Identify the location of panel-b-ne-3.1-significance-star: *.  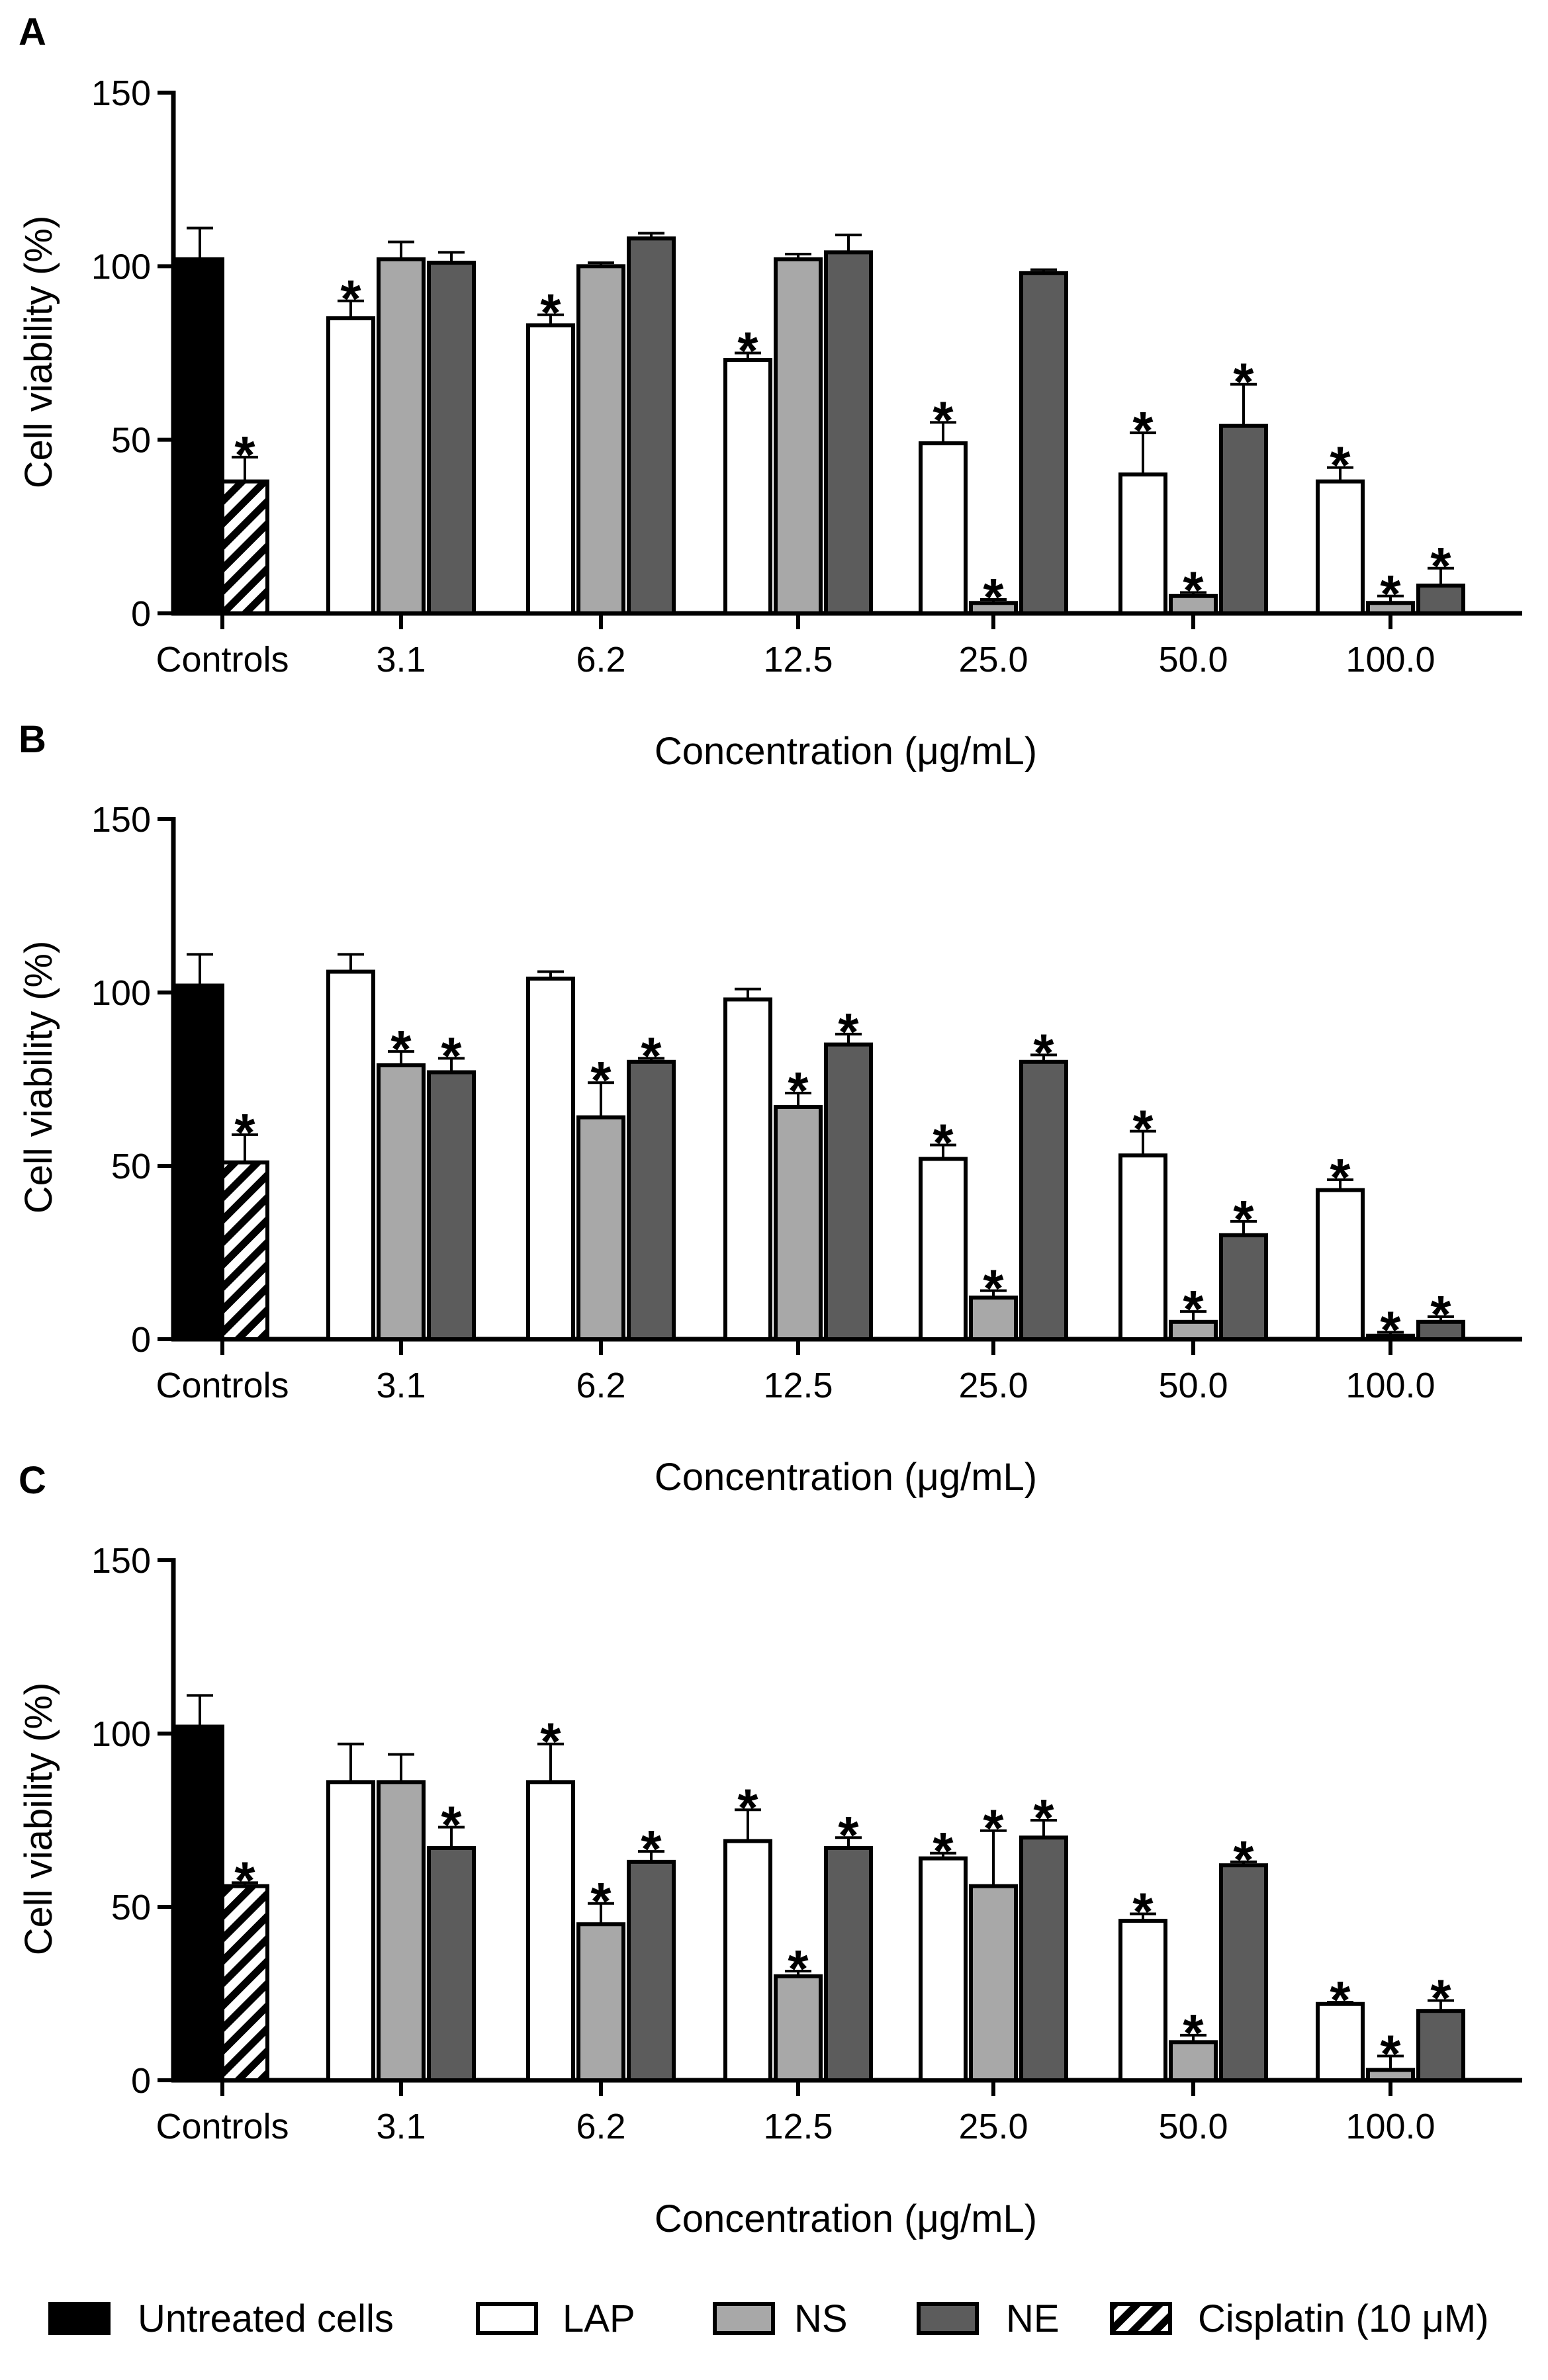
(451, 1056).